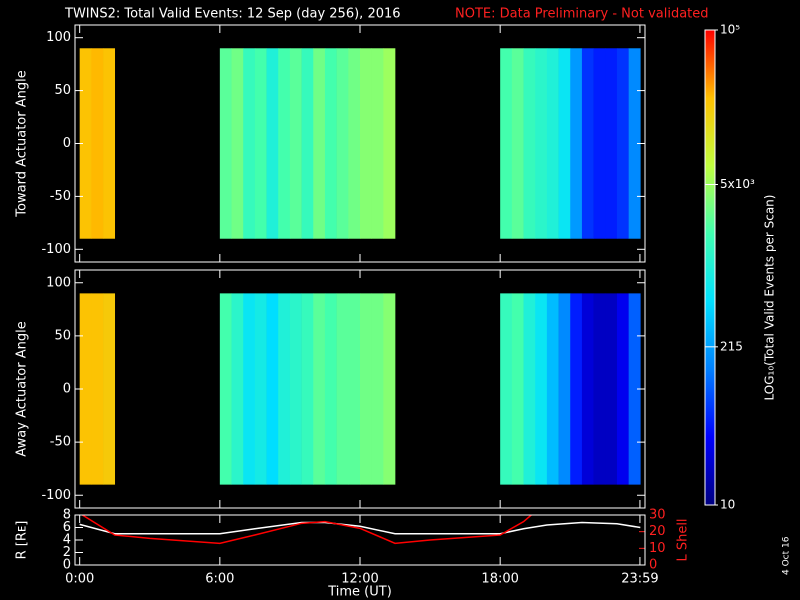  What do you see at coordinates (731, 346) in the screenshot?
I see `colorbar-tick-label: 215` at bounding box center [731, 346].